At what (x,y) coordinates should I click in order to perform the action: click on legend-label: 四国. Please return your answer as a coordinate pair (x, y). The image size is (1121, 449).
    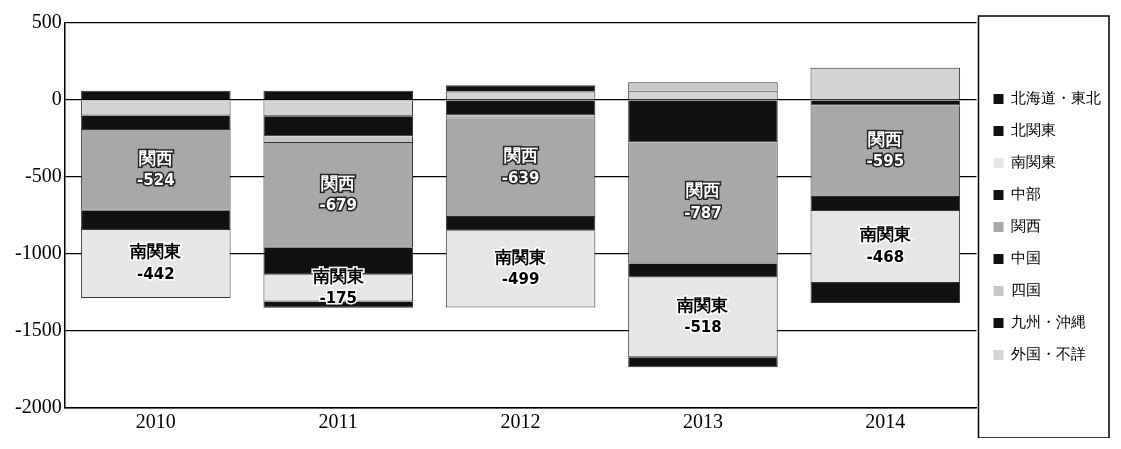
    Looking at the image, I should click on (1026, 289).